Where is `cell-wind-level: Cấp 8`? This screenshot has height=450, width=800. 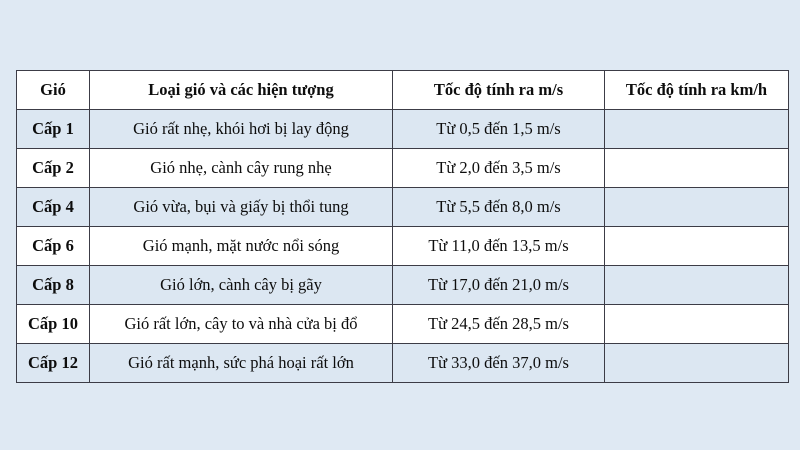
cell-wind-level: Cấp 8 is located at coordinates (53, 285).